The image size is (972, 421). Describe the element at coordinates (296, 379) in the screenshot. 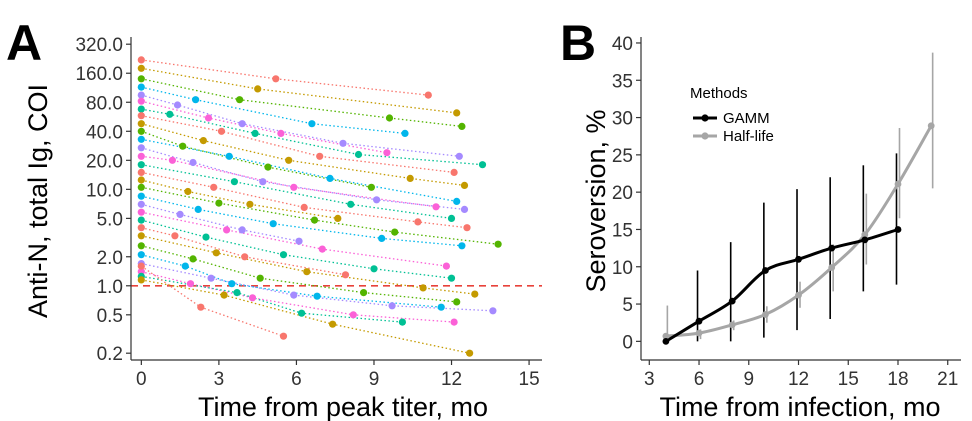

I see `a-x-tick-label: 6` at that location.